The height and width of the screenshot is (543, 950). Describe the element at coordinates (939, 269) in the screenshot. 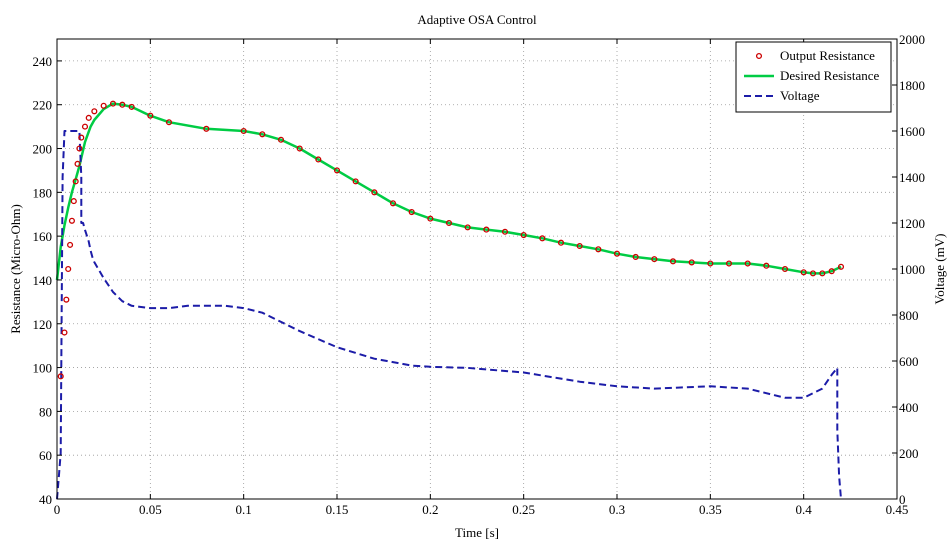

I see `y2-axis-label: Voltage (mV)` at that location.